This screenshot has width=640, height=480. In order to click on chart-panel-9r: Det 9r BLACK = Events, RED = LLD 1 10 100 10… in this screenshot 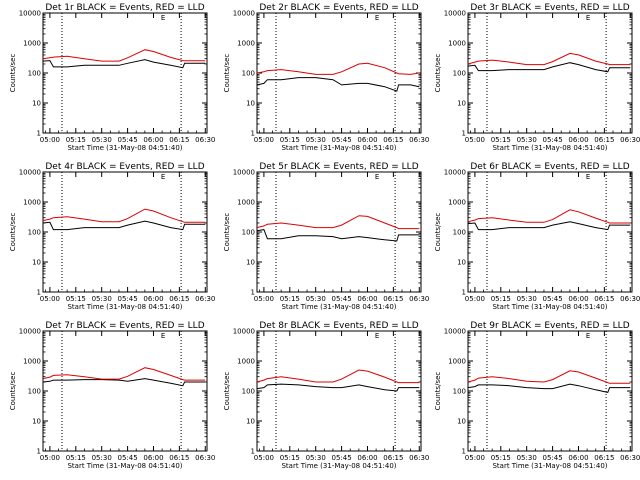, I will do `click(537, 395)`.